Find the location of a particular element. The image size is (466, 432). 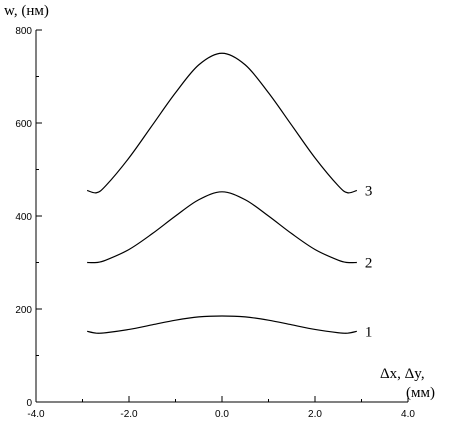

series-label-2: 2 is located at coordinates (369, 264).